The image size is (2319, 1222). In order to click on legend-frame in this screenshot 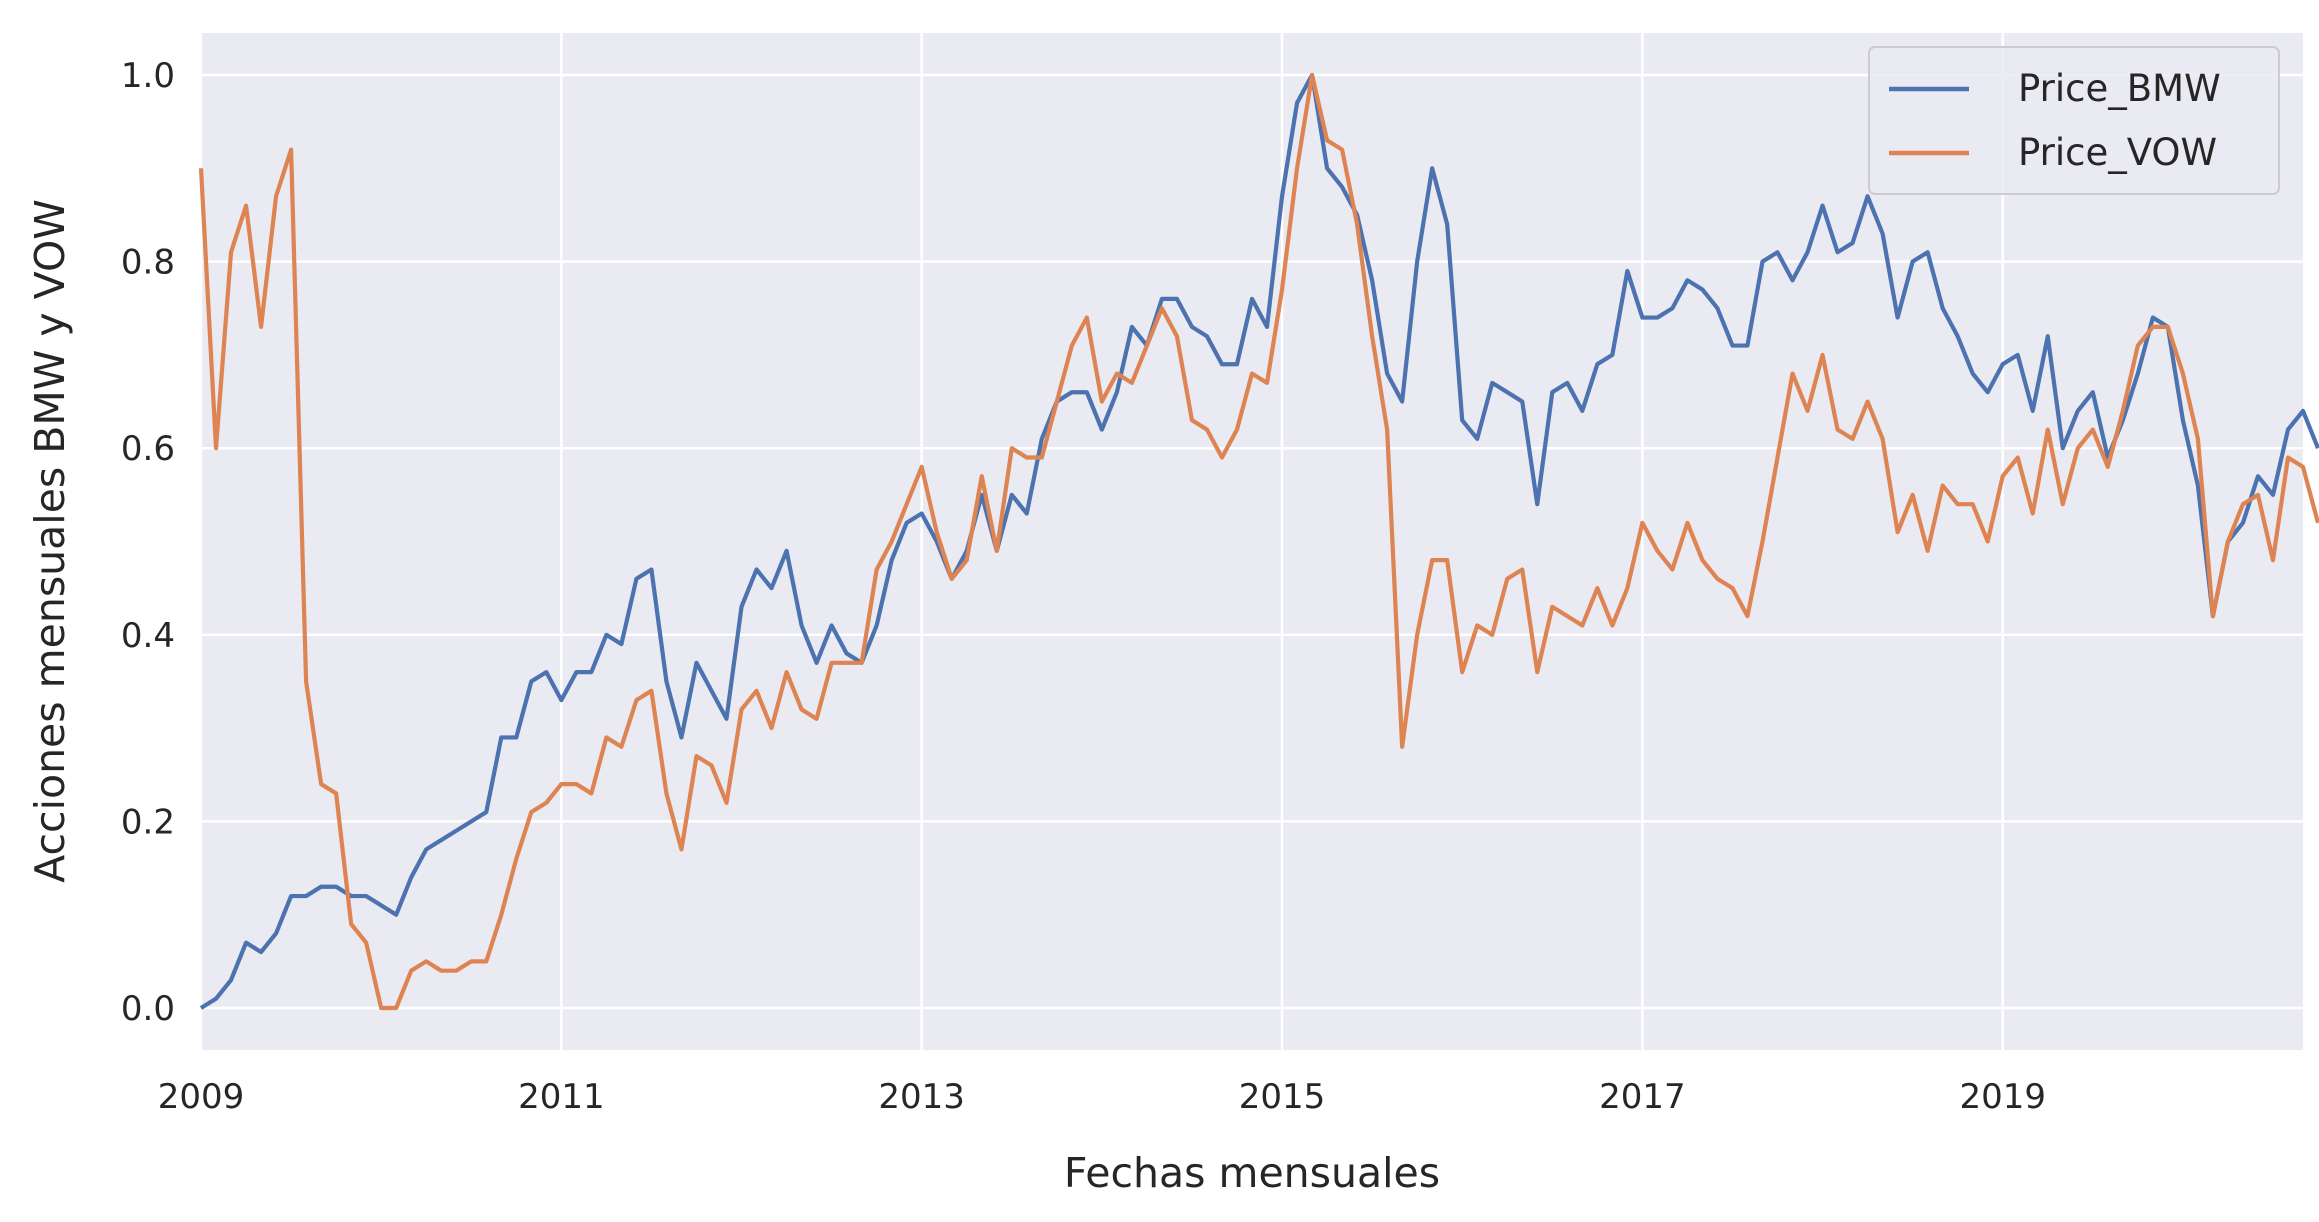, I will do `click(2074, 120)`.